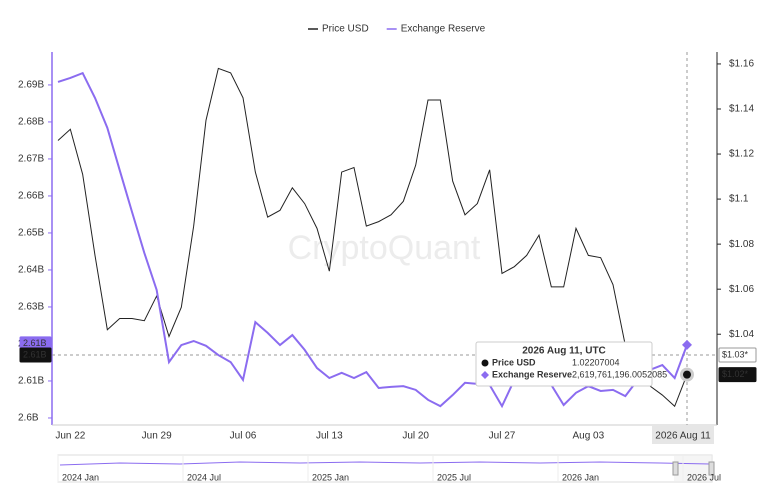 The width and height of the screenshot is (768, 493). Describe the element at coordinates (80, 477) in the screenshot. I see `navigator-label: 2024 Jan` at that location.